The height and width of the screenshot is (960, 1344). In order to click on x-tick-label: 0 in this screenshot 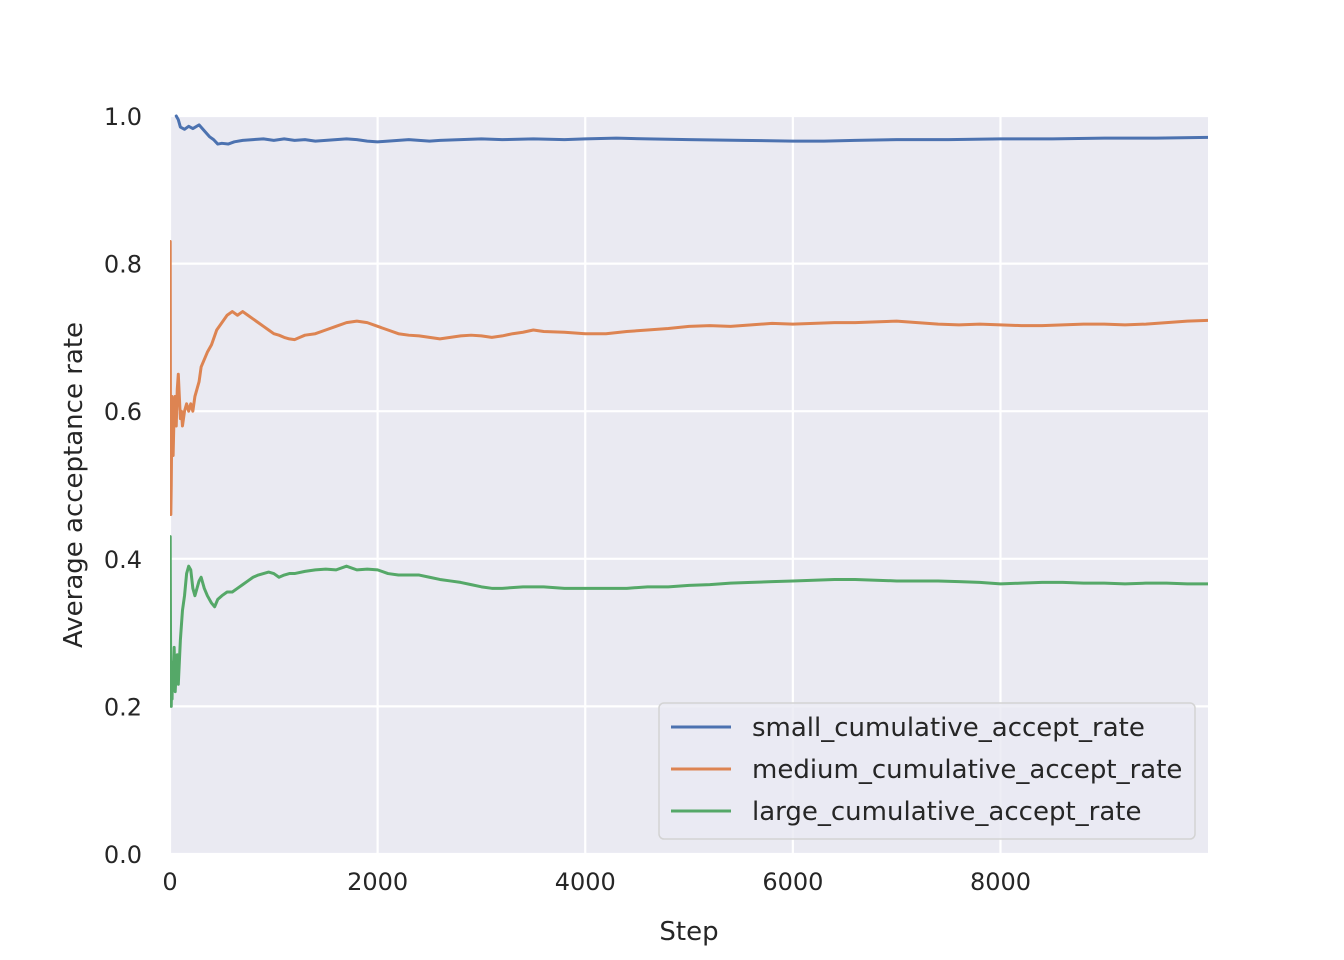, I will do `click(169, 882)`.